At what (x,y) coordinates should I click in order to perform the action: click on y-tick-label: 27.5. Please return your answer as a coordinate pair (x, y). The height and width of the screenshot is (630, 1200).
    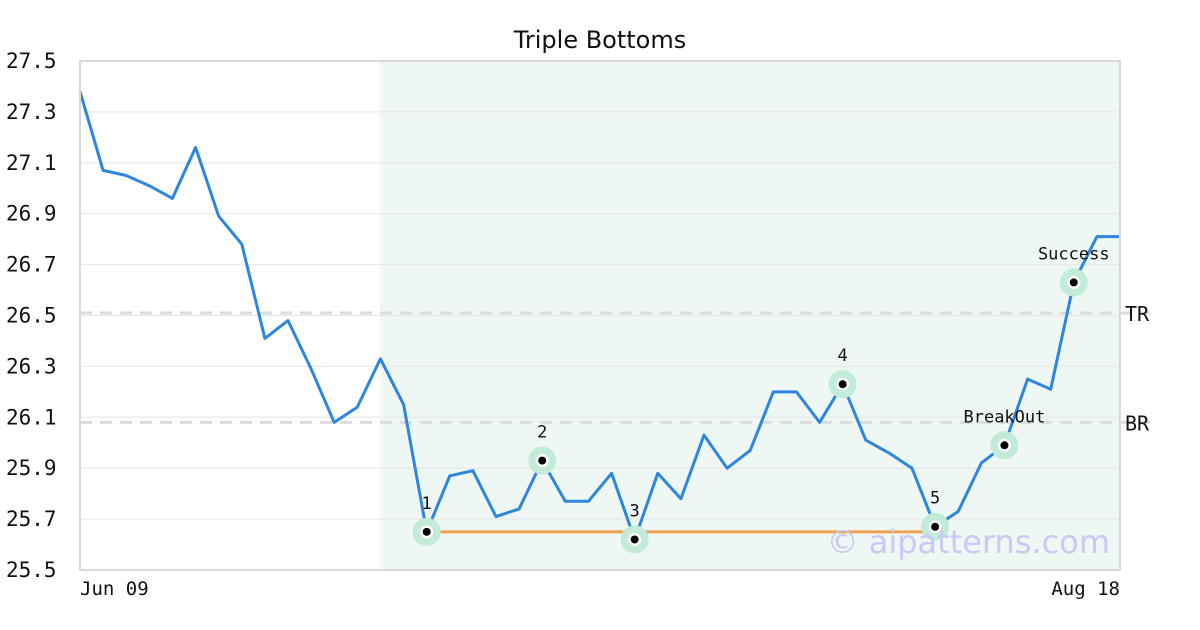
    Looking at the image, I should click on (31, 61).